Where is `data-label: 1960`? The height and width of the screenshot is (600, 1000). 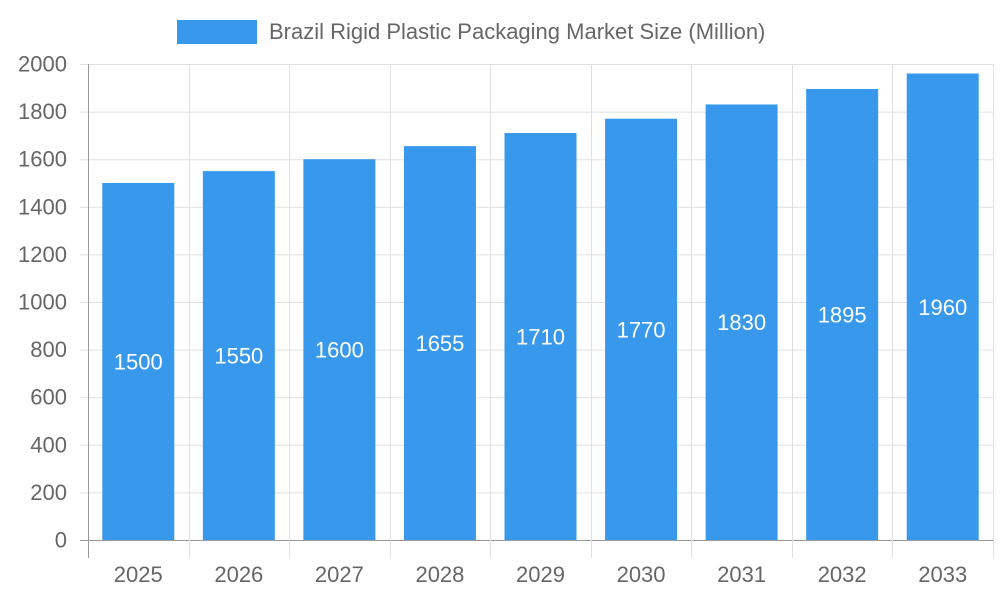 data-label: 1960 is located at coordinates (942, 307).